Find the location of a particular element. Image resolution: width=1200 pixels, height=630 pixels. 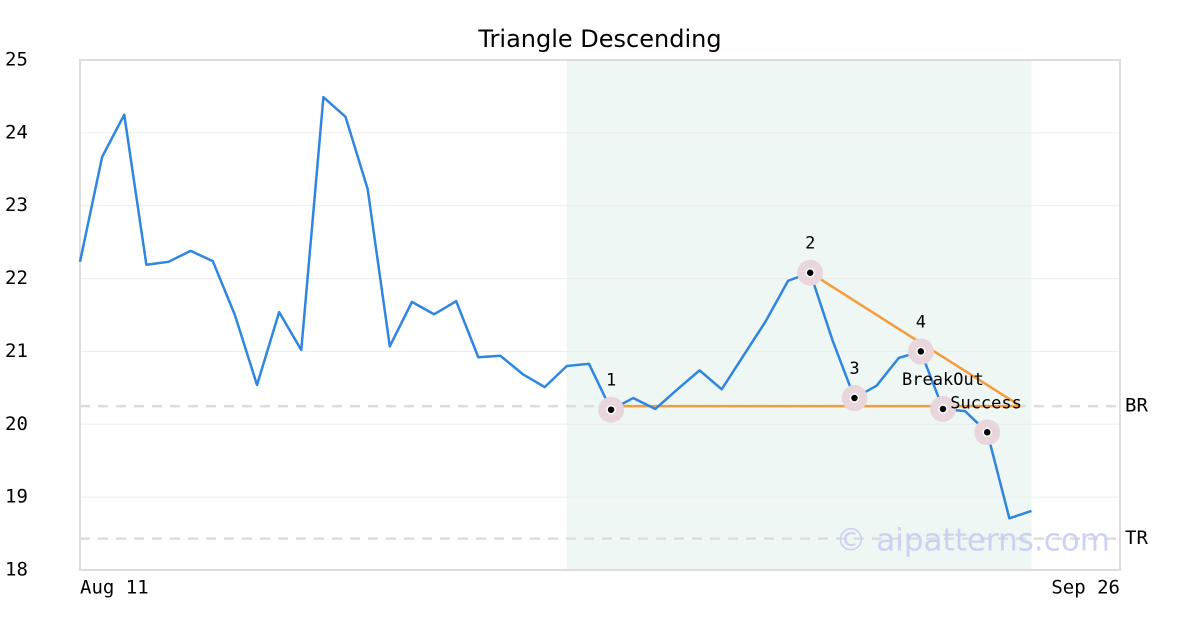

pattern-label: 1 is located at coordinates (611, 381).